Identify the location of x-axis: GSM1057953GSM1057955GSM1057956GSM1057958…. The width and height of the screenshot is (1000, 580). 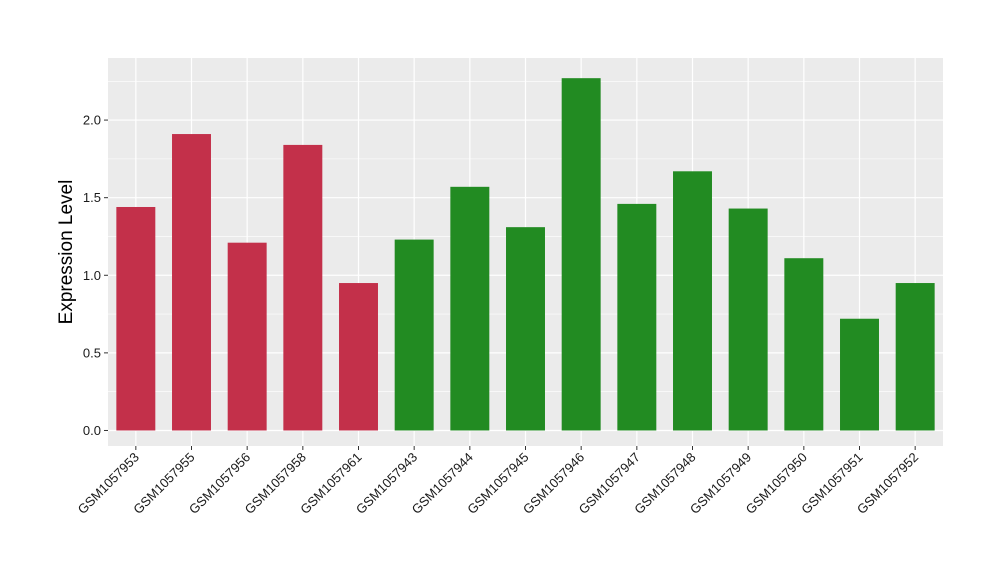
(498, 481).